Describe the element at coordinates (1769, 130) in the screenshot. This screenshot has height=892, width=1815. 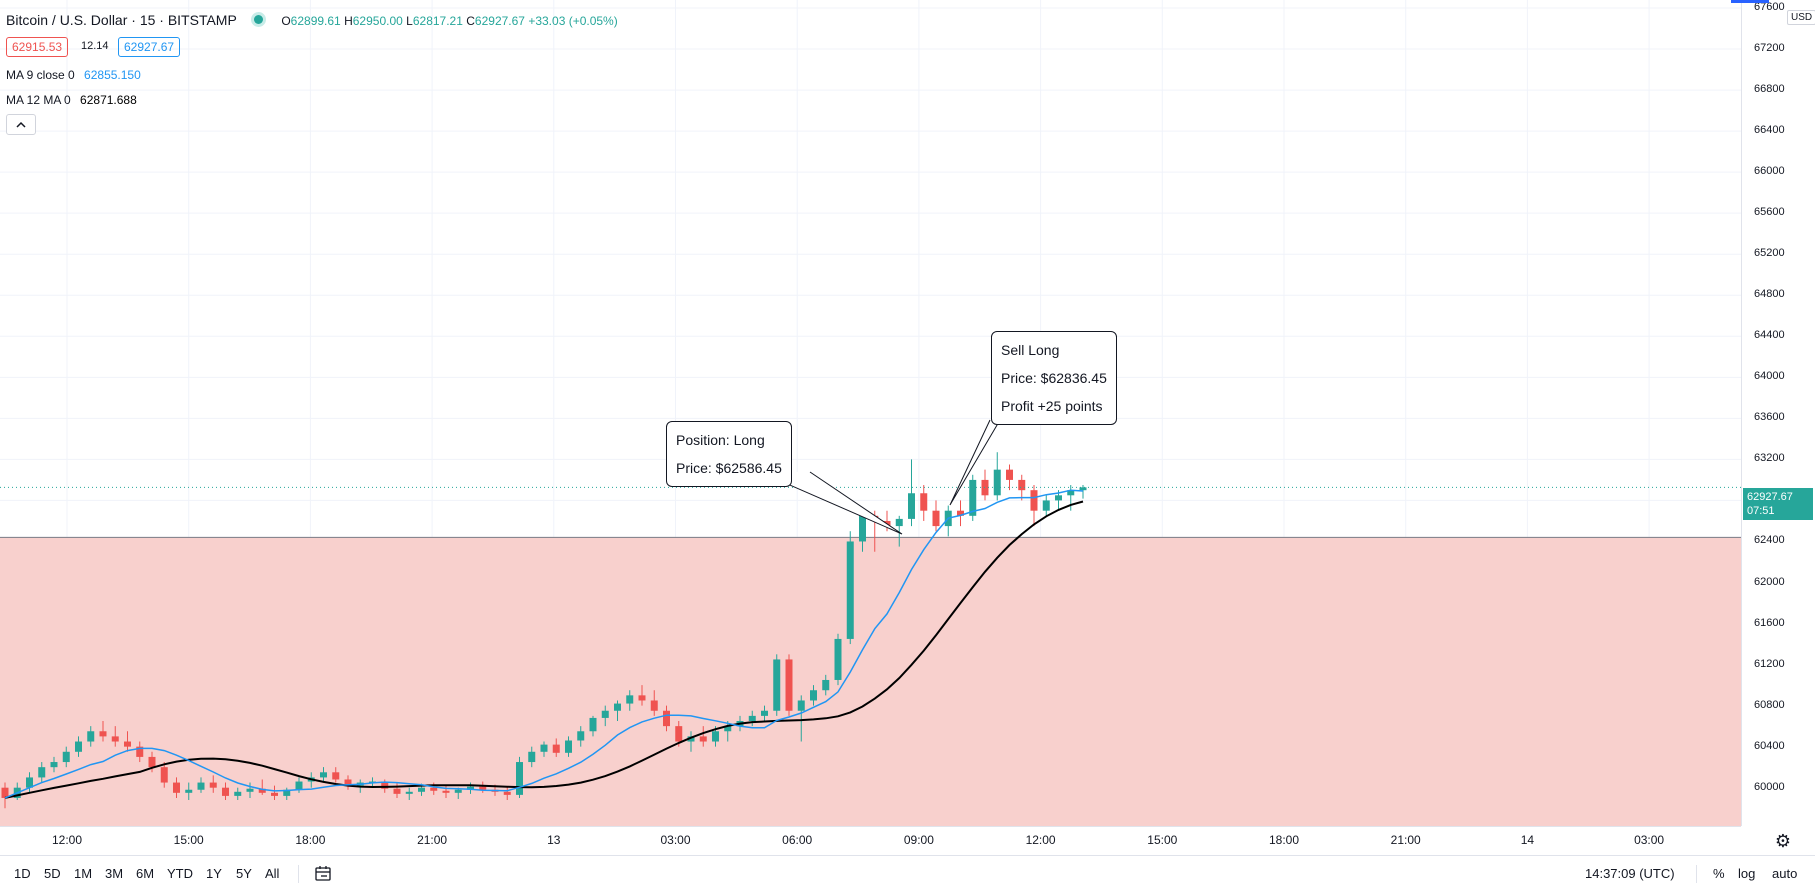
I see `price-tick-label: 66400` at that location.